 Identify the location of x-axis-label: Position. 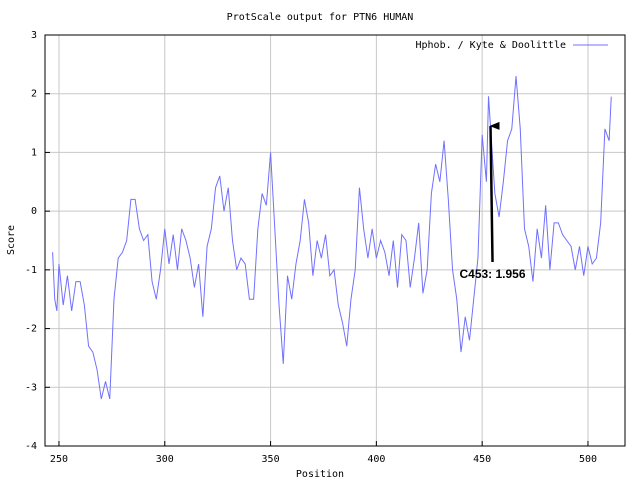
(320, 474).